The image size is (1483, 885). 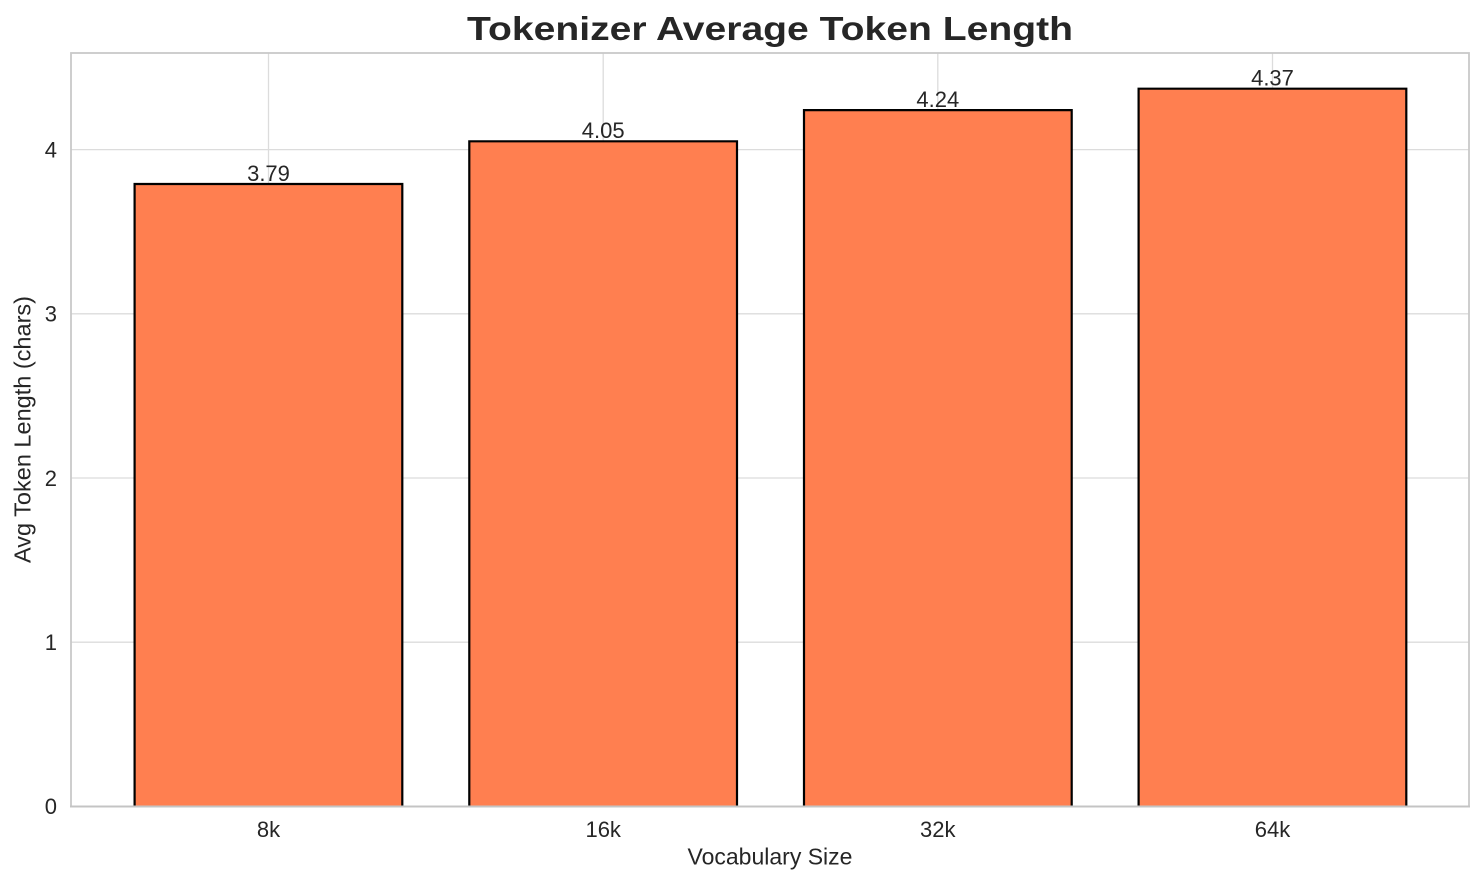 What do you see at coordinates (603, 829) in the screenshot?
I see `svg-text: 16k` at bounding box center [603, 829].